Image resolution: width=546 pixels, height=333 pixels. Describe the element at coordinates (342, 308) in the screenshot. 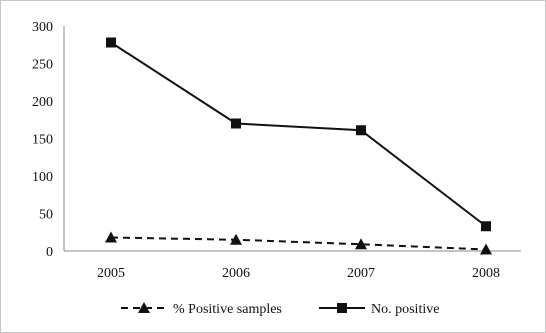

I see `legend-no-positive-marker` at that location.